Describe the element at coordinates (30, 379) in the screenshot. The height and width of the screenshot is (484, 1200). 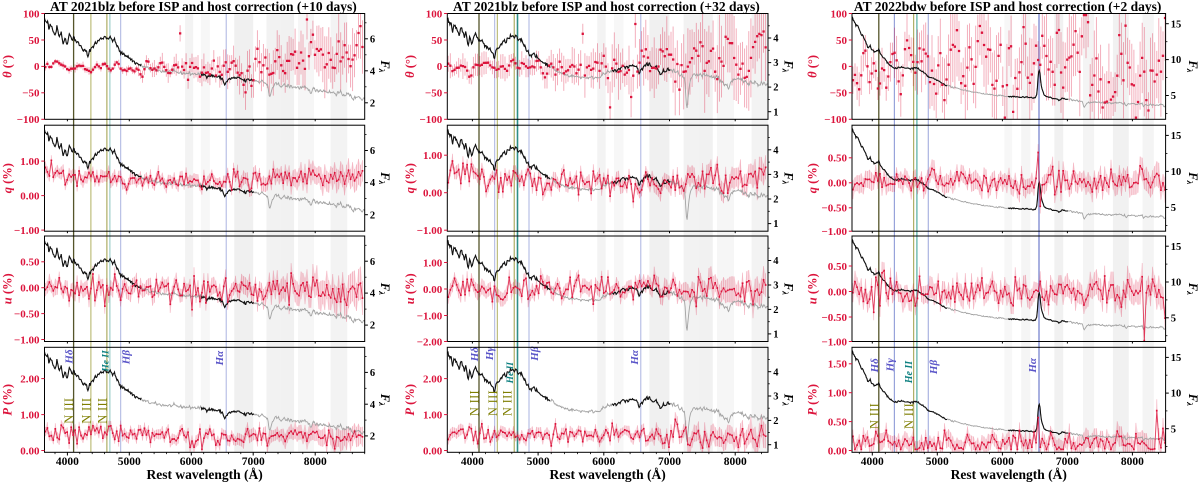
I see `svg-text: 2.00` at that location.